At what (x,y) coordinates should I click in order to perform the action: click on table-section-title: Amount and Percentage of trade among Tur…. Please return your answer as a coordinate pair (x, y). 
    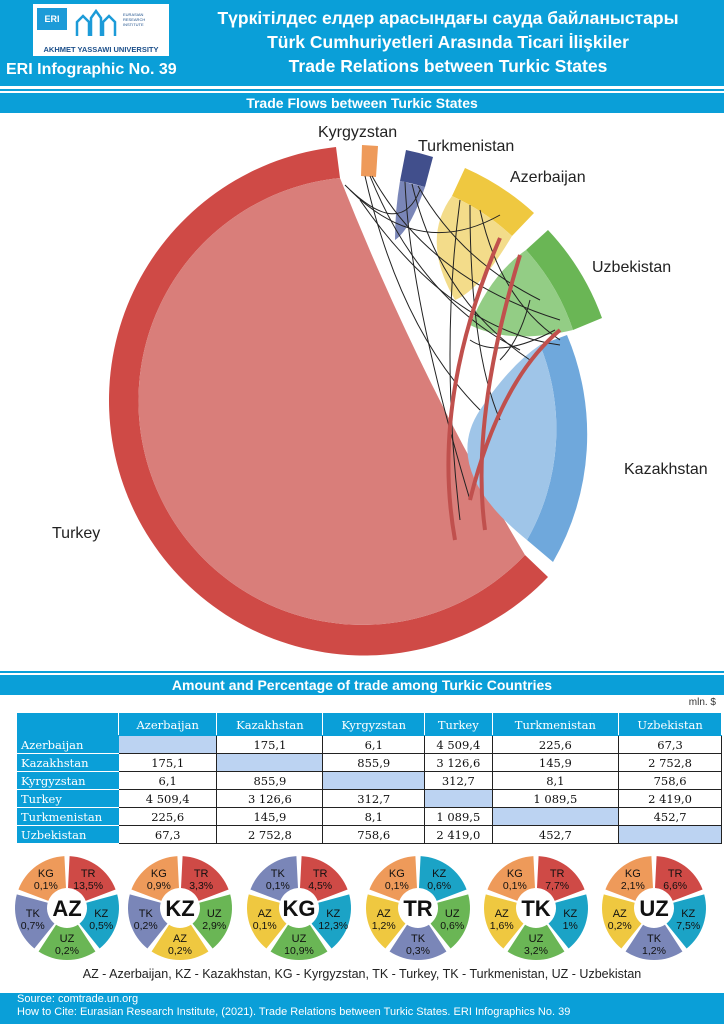
    Looking at the image, I should click on (362, 685).